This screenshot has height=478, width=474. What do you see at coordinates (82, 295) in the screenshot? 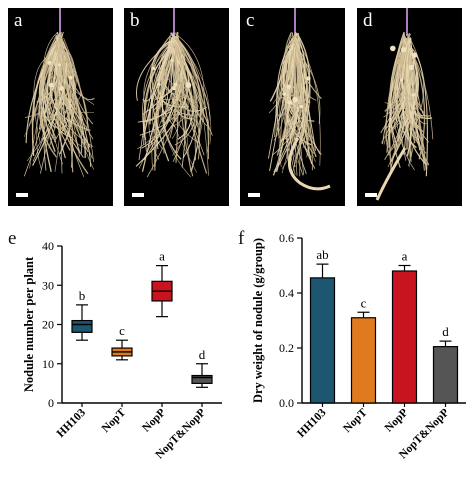
I see `significance-letter: b` at bounding box center [82, 295].